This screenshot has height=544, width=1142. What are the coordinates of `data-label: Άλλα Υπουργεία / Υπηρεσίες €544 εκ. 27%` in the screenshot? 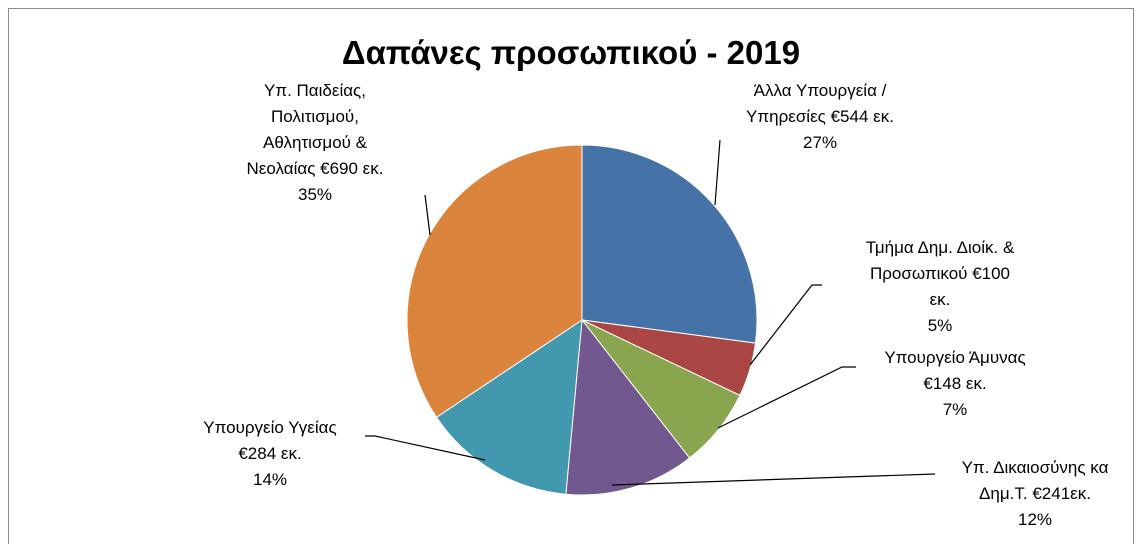 It's located at (820, 117).